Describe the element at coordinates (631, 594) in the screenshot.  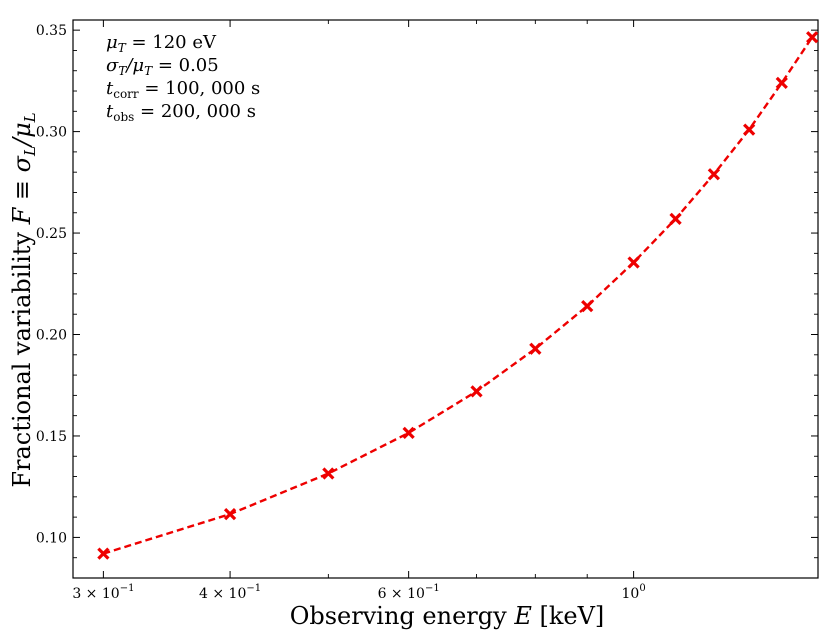
I see `x-tick-label-mantissa: 10` at that location.